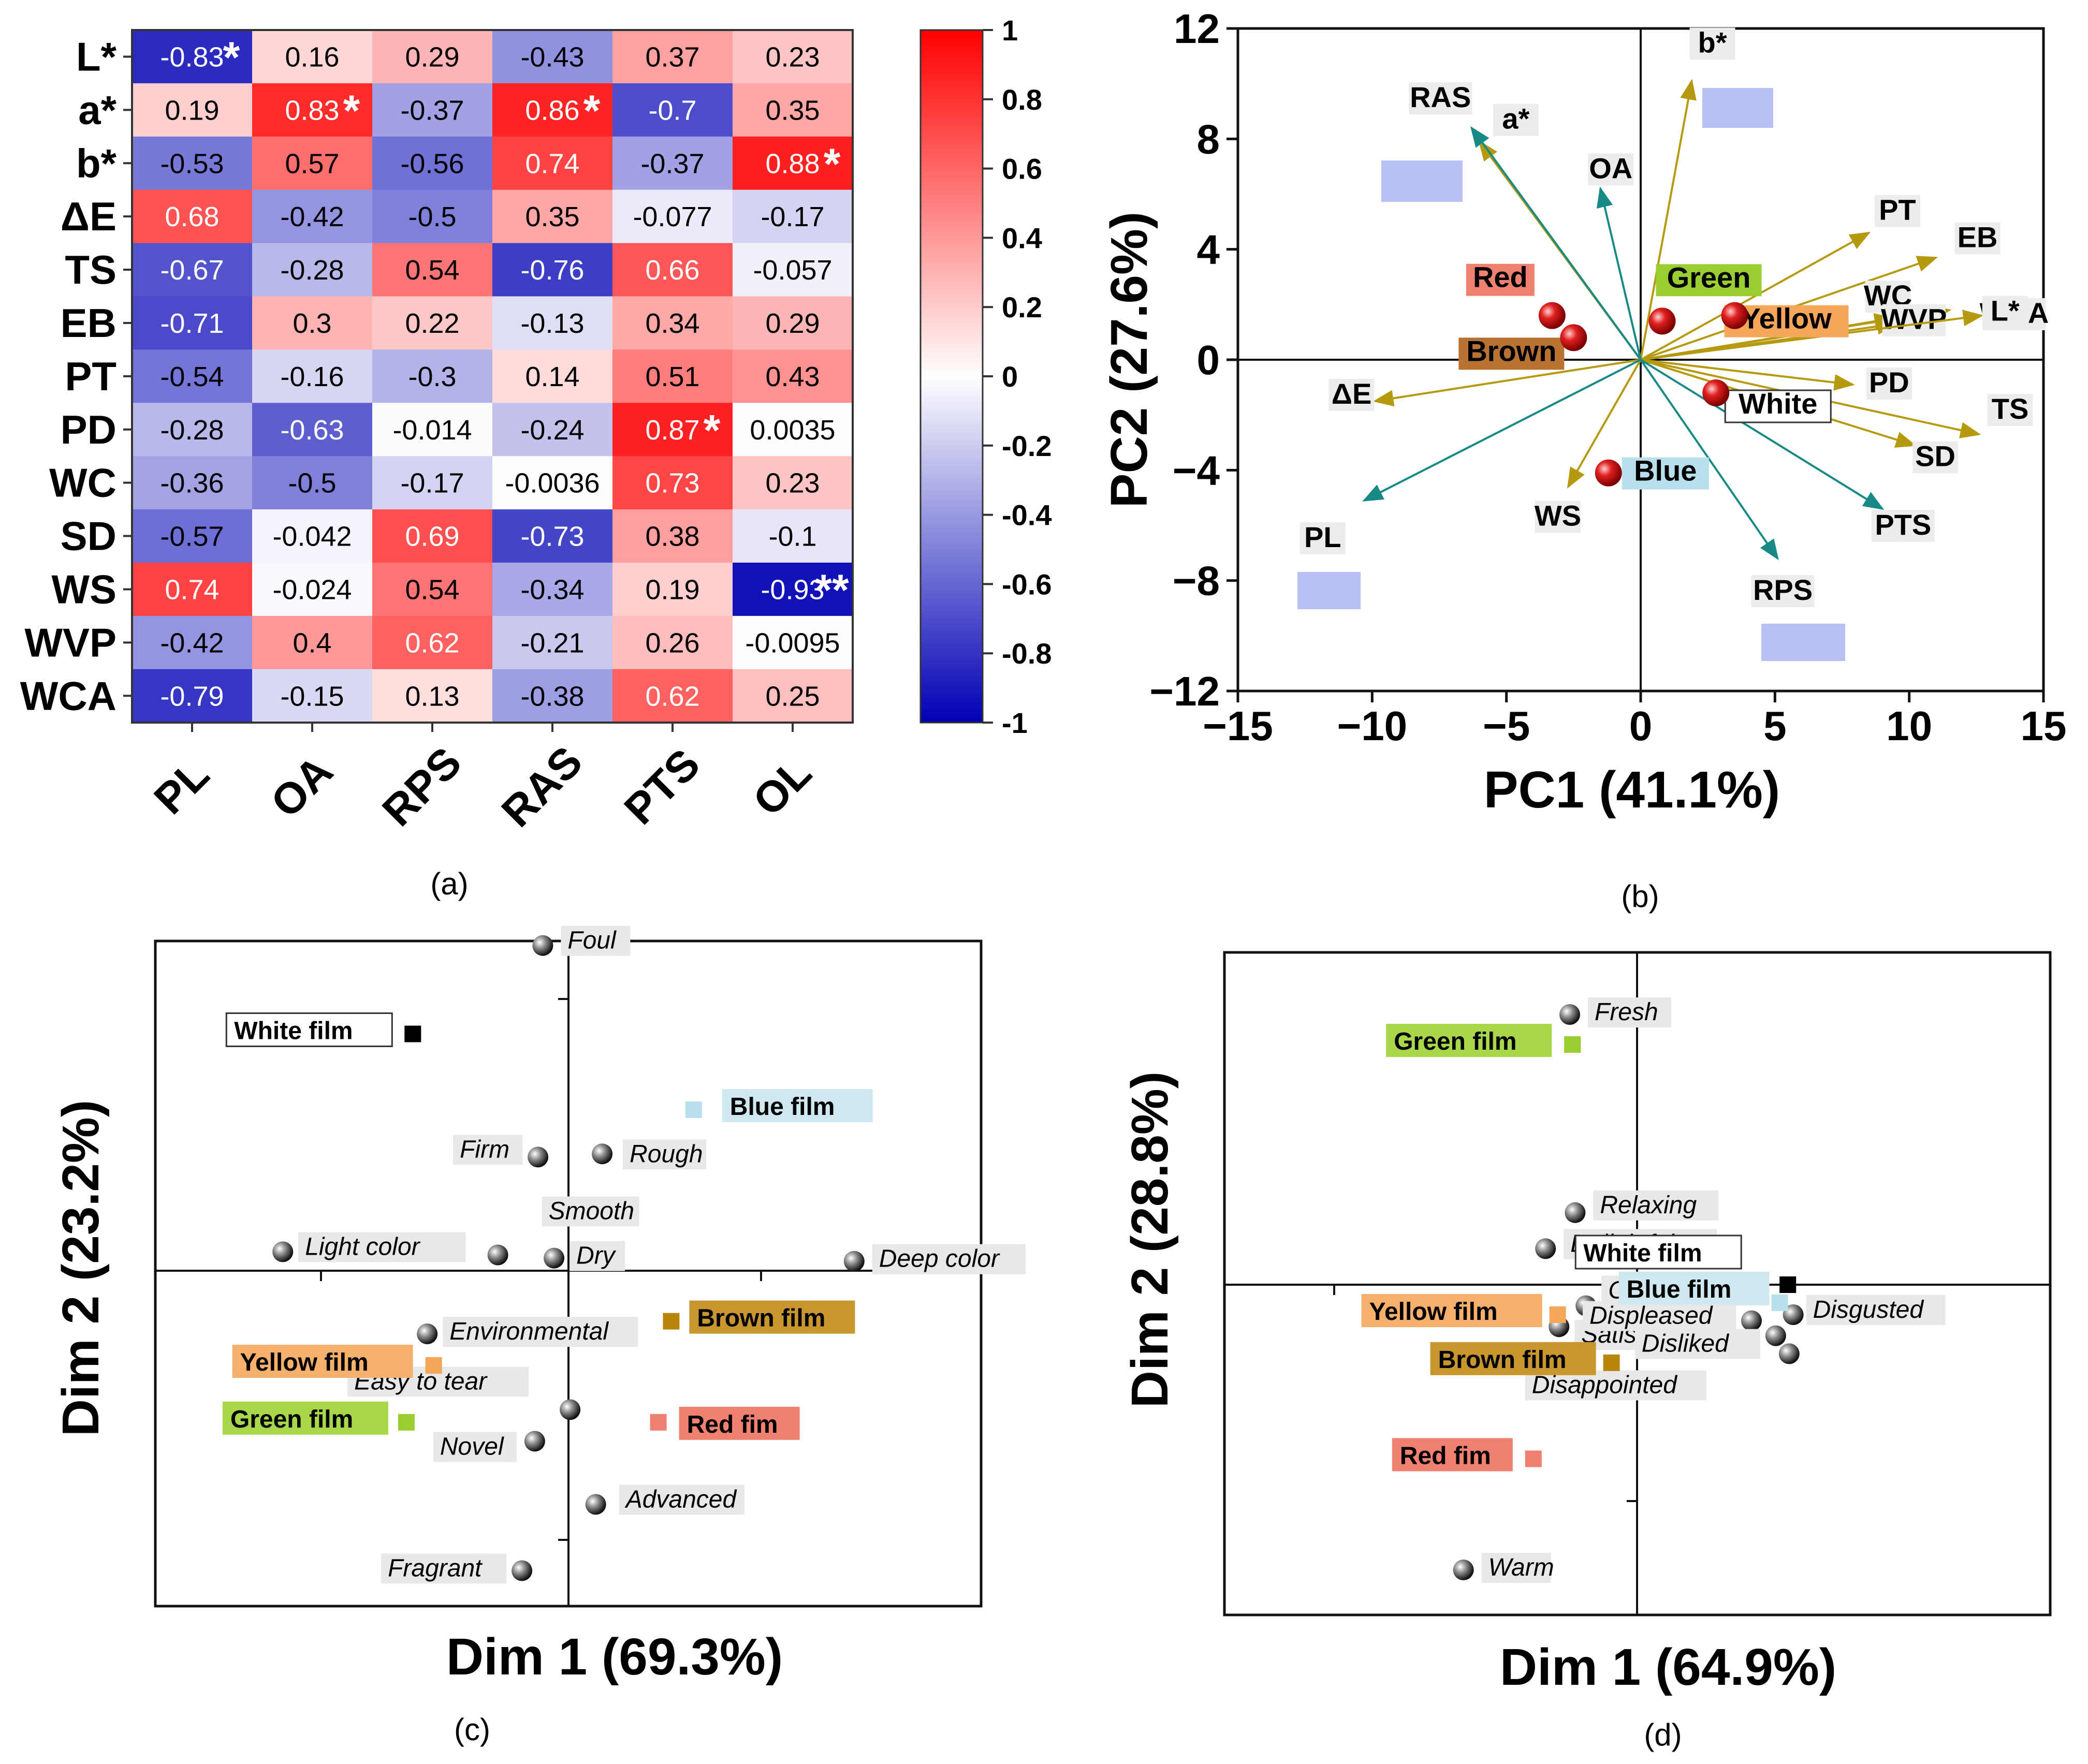 The image size is (2088, 1764). What do you see at coordinates (542, 786) in the screenshot?
I see `heatmap-col-label: RAS` at bounding box center [542, 786].